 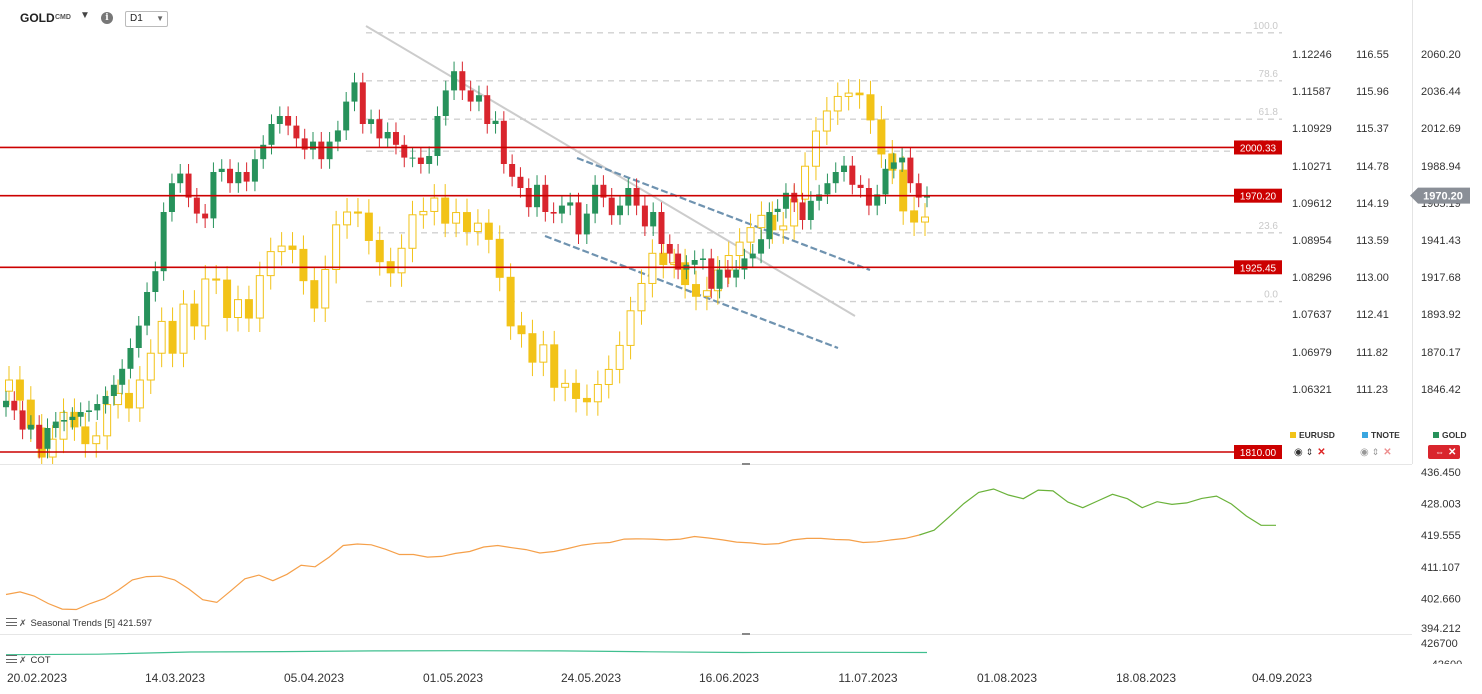 I want to click on cot-axis: 426700 -42600, so click(x=1441, y=651).